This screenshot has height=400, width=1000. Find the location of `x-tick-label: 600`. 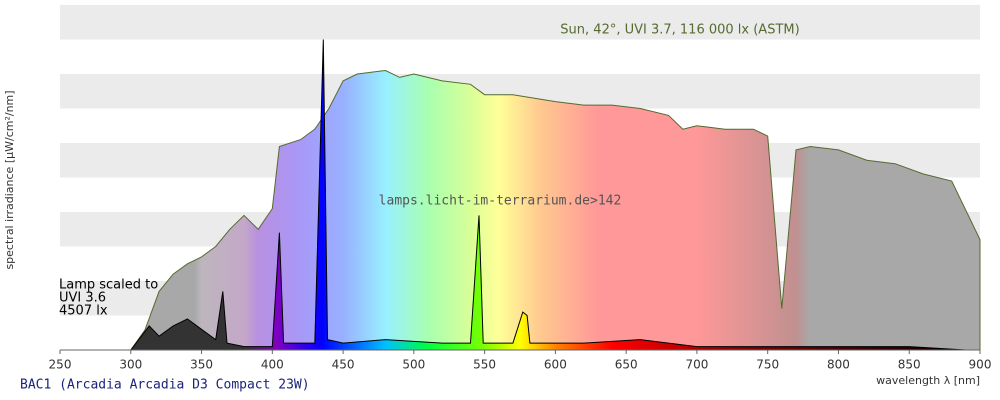

x-tick-label: 600 is located at coordinates (555, 365).